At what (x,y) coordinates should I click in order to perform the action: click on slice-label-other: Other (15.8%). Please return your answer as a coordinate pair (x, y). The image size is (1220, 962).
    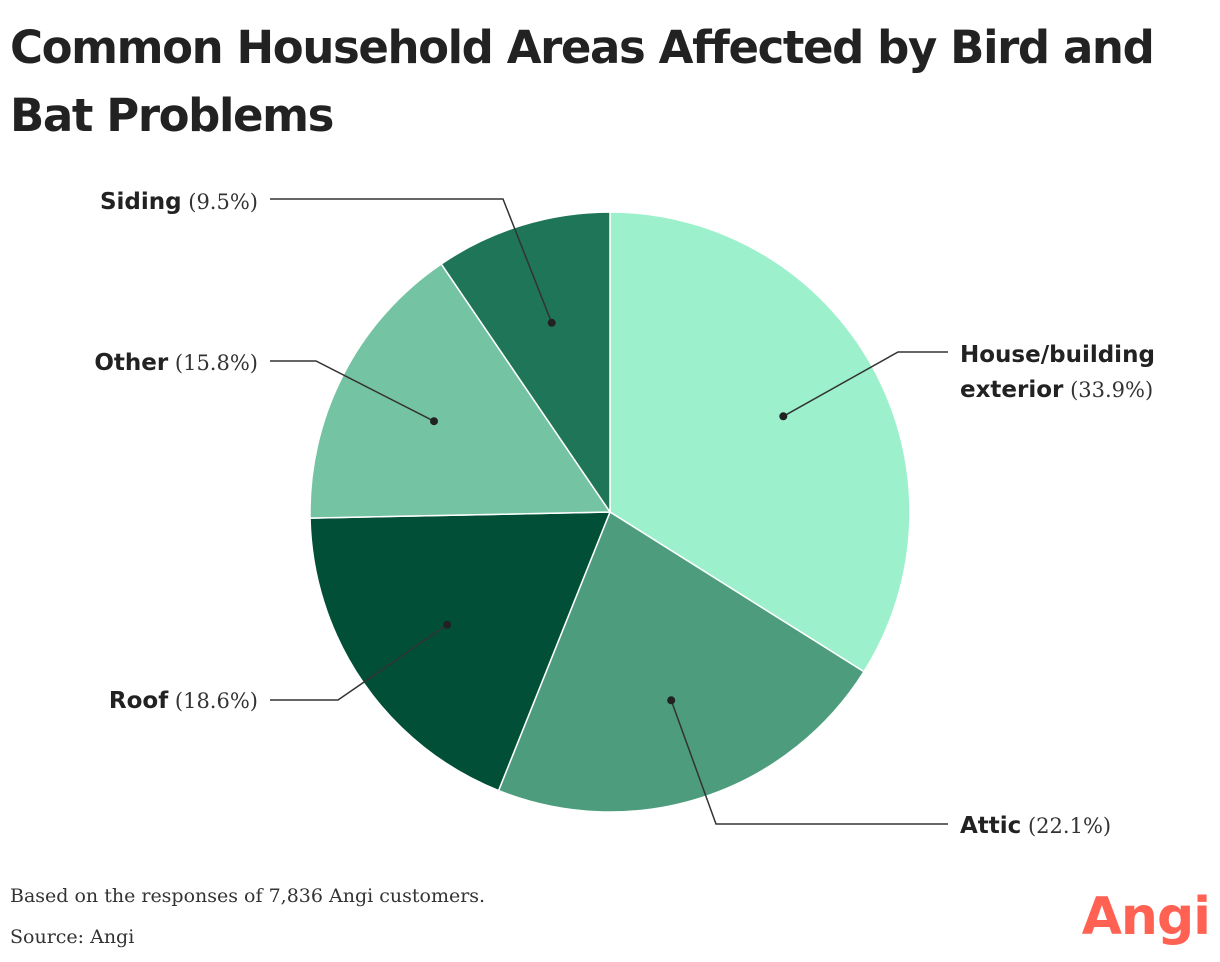
    Looking at the image, I should click on (176, 363).